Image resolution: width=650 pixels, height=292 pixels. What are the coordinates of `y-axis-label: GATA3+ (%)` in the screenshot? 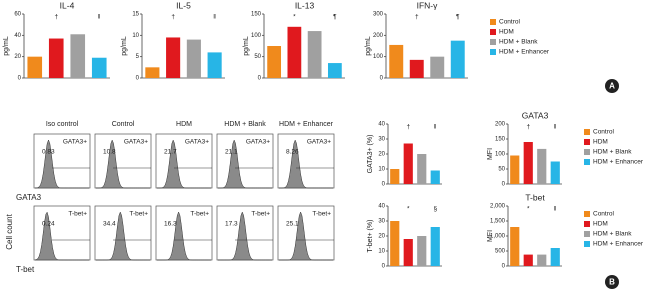 It's located at (370, 154).